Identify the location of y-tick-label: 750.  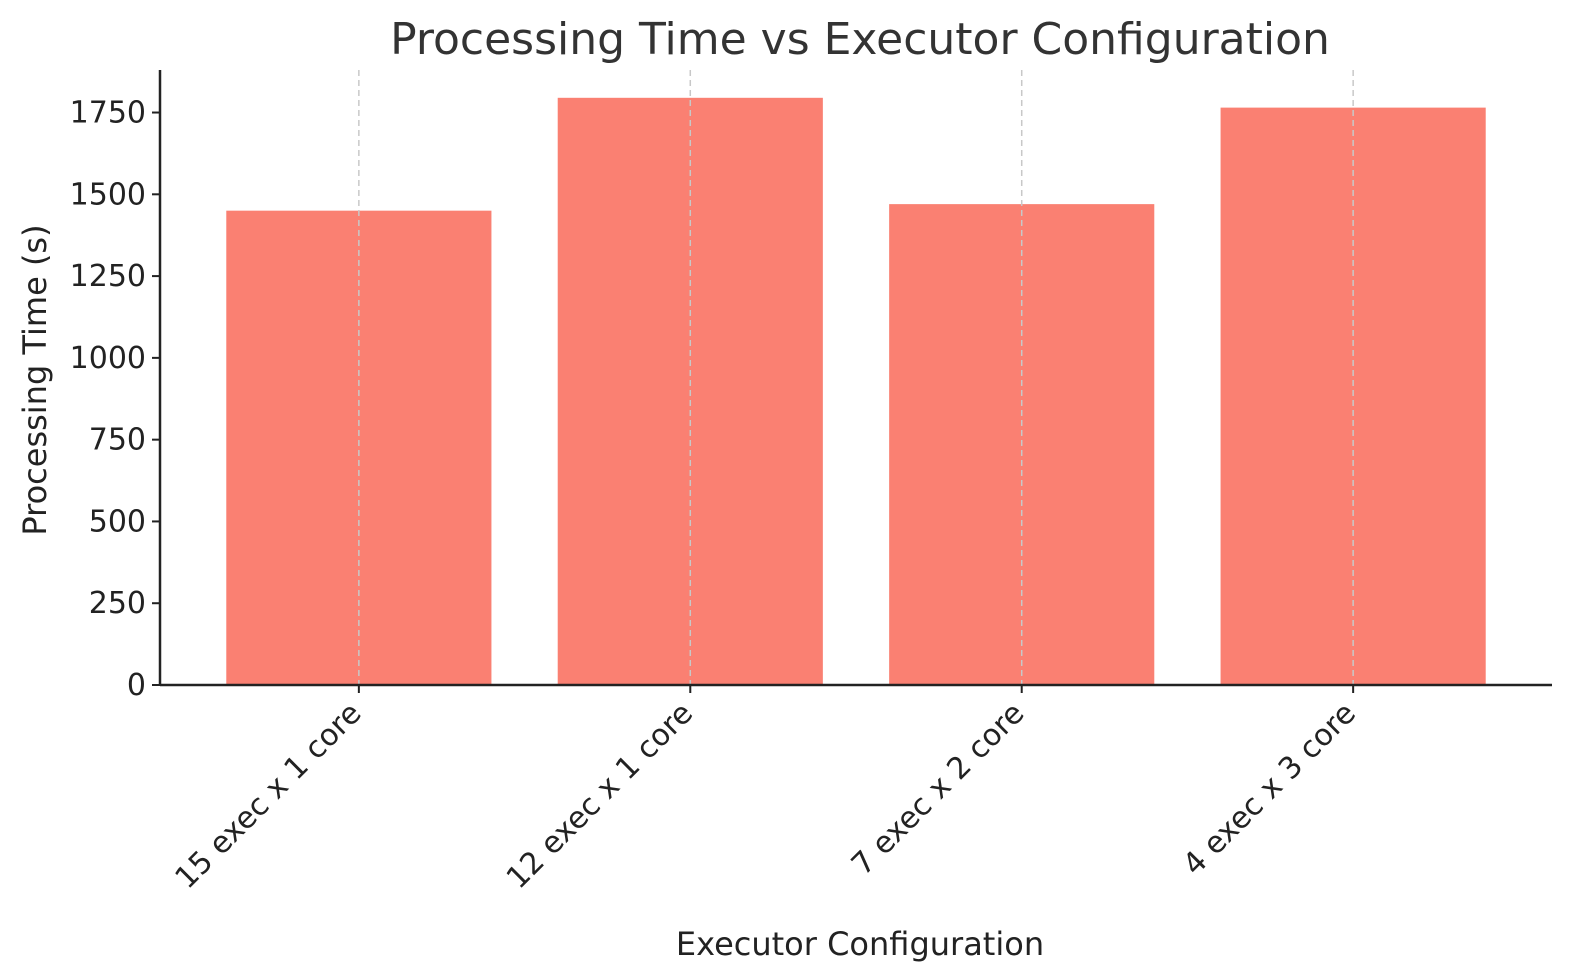
(117, 440).